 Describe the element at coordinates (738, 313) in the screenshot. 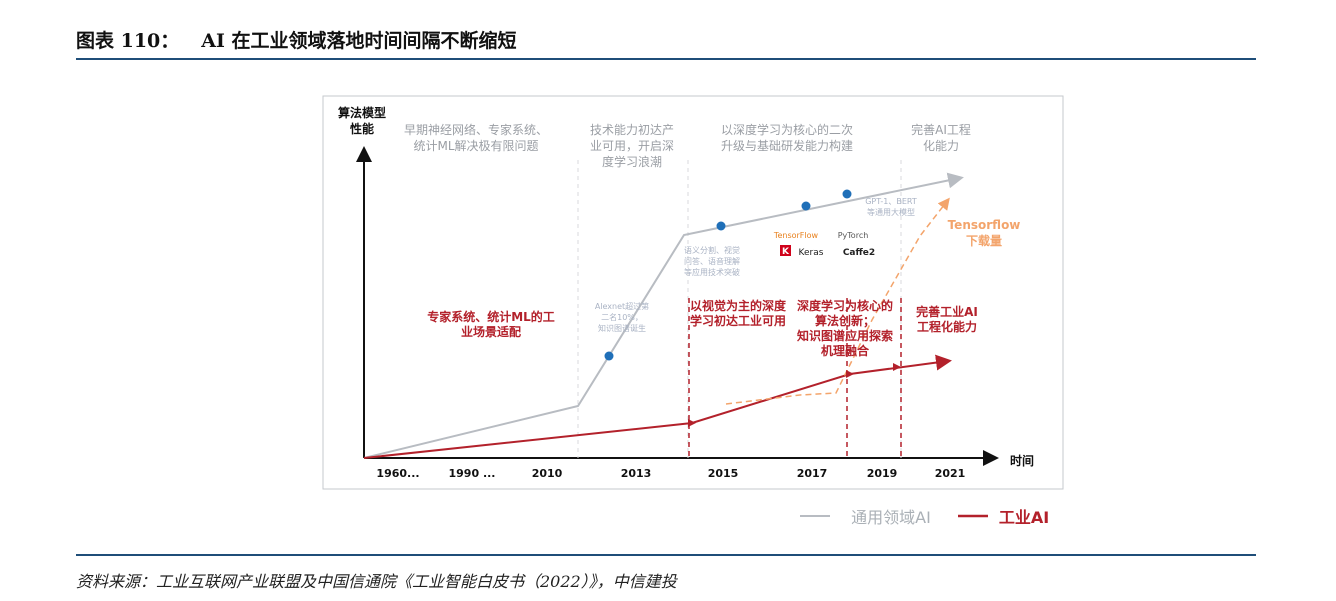

I see `industrial-stage-label: 以视觉为主的深度学习初达工业可用` at that location.